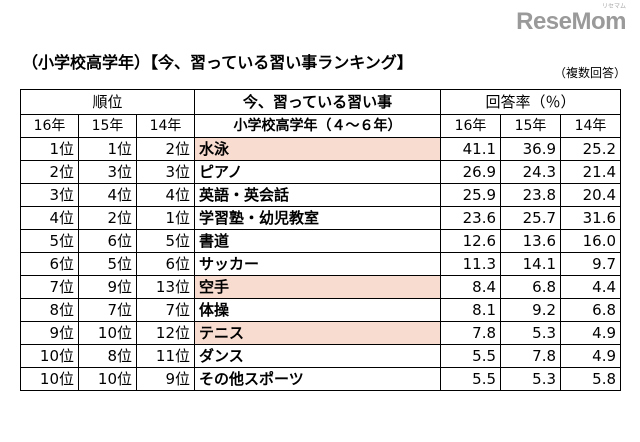  Describe the element at coordinates (49, 126) in the screenshot. I see `rank-year-header: 16年` at that location.